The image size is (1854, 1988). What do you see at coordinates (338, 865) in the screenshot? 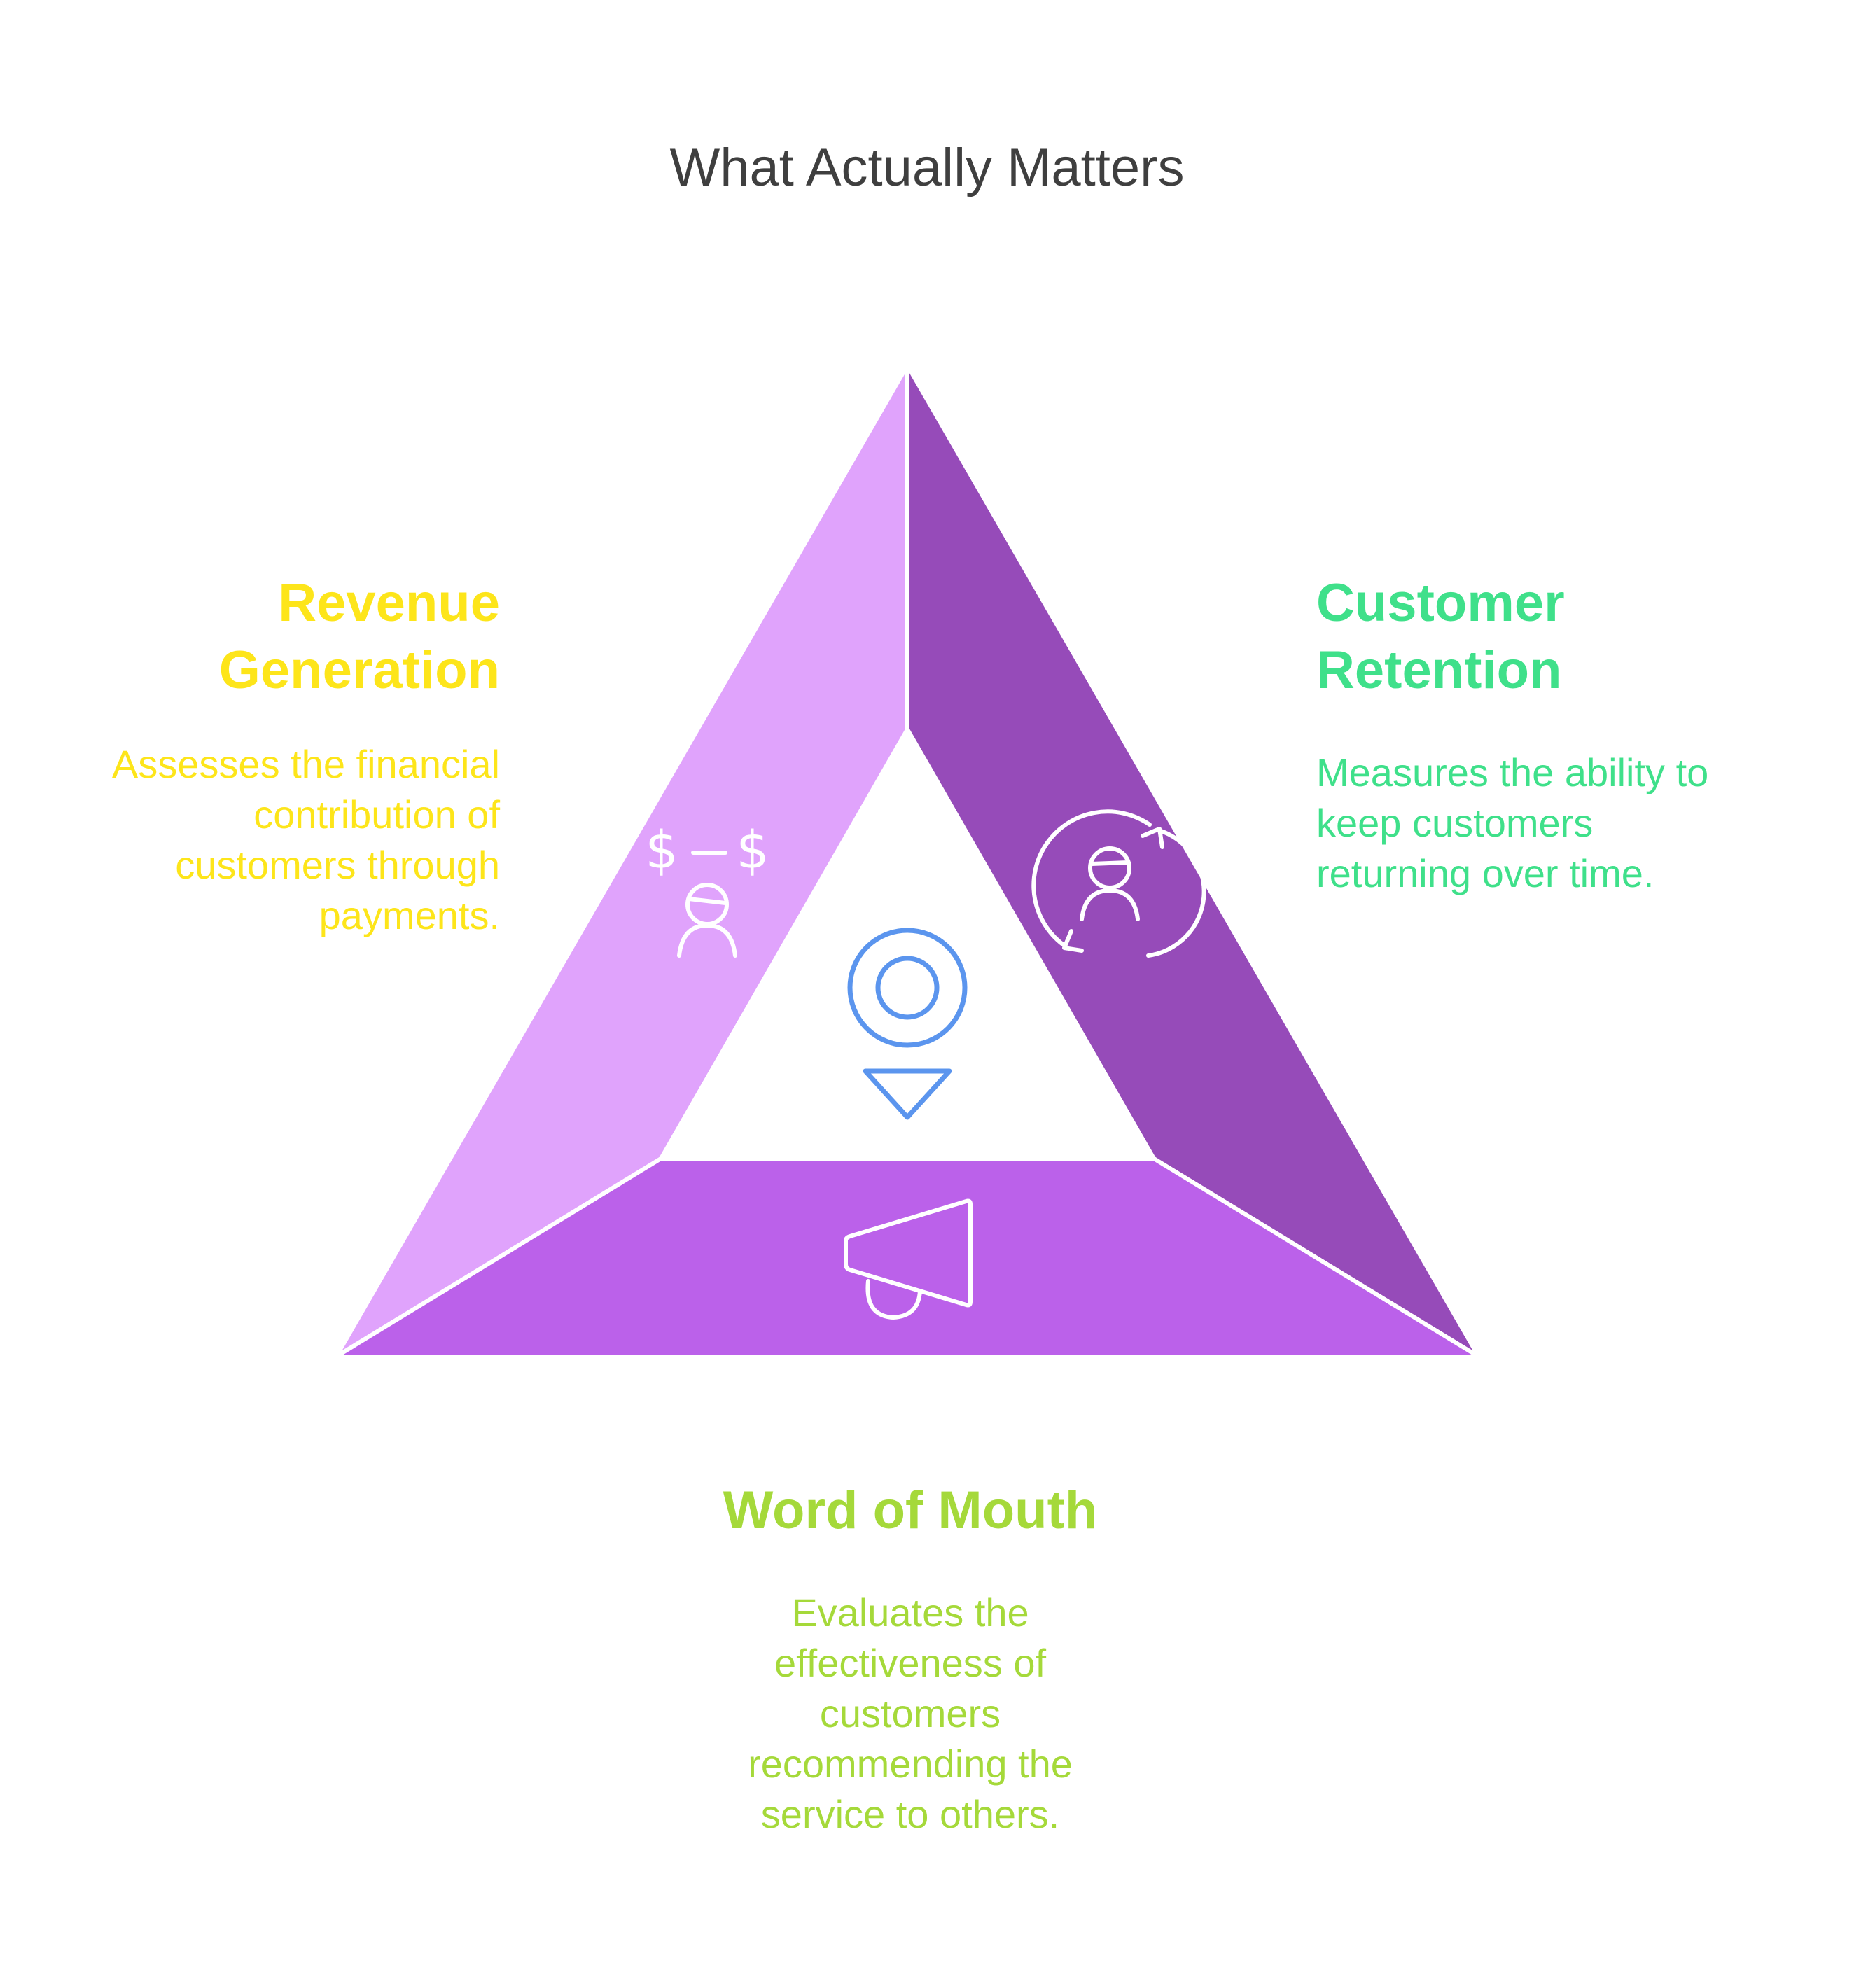
I see `revenue-desc-line: customers through` at bounding box center [338, 865].